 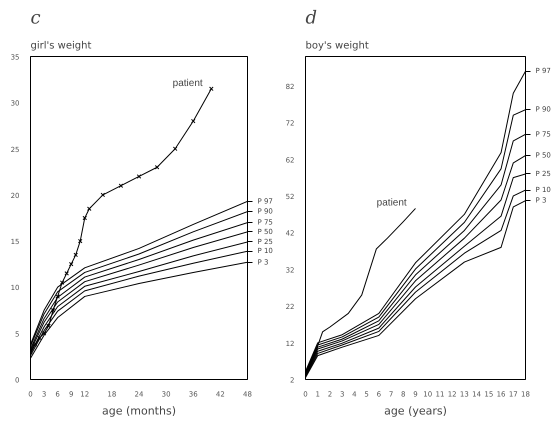 I want to click on chart-title: girl's weight, so click(x=61, y=46).